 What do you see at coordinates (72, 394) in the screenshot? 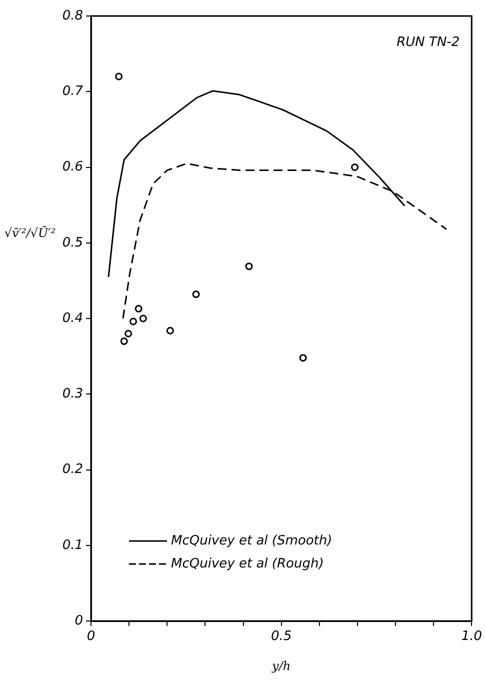
I see `y-tick-label: 0.3` at bounding box center [72, 394].